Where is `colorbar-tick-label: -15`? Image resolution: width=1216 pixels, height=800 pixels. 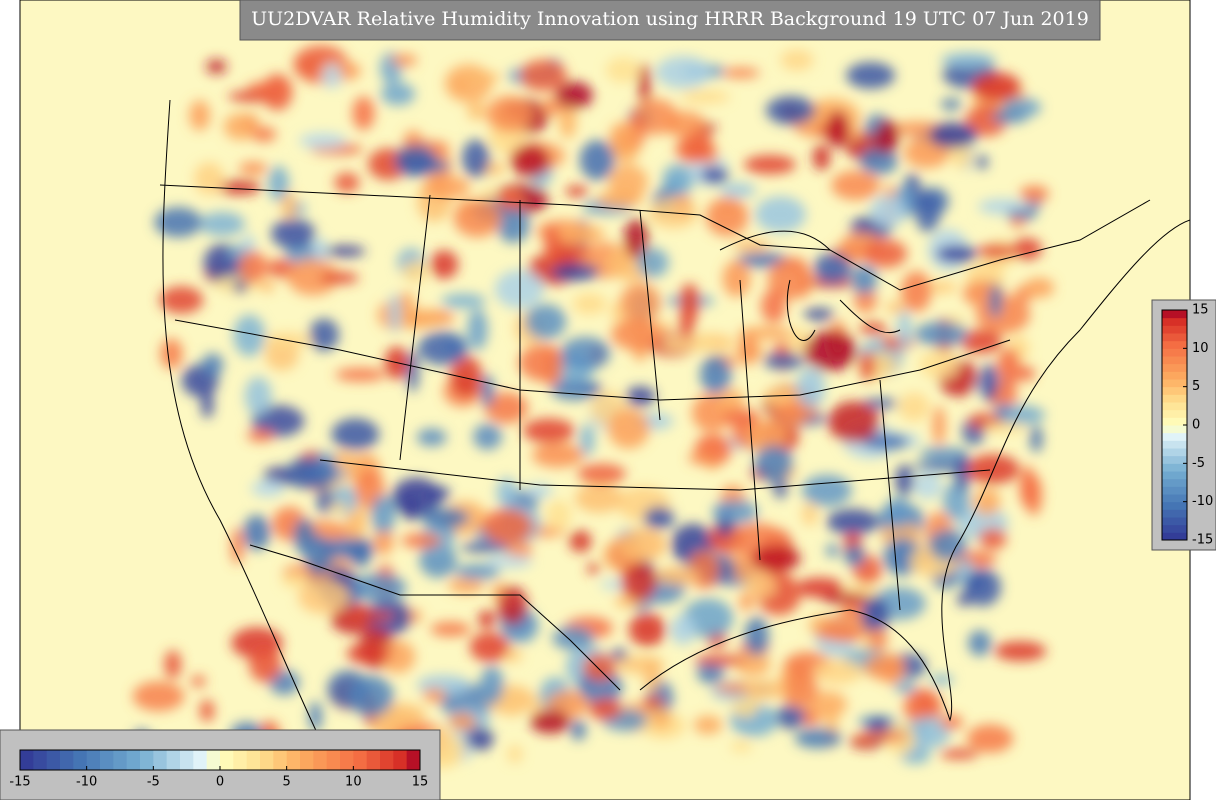 colorbar-tick-label: -15 is located at coordinates (19, 782).